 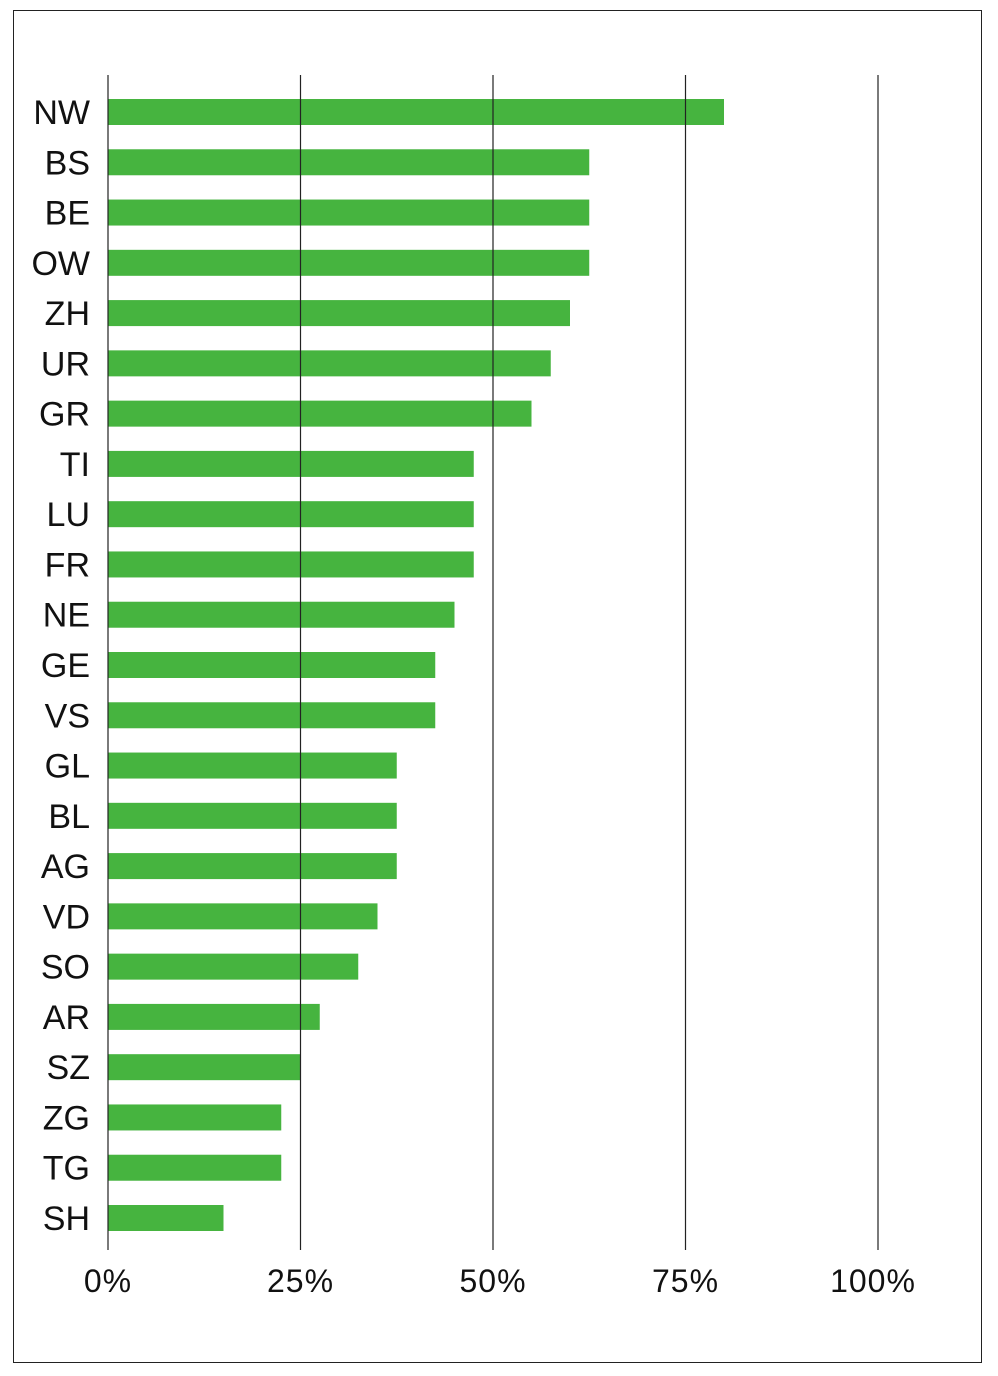 I want to click on category-label: VD, so click(x=66, y=917).